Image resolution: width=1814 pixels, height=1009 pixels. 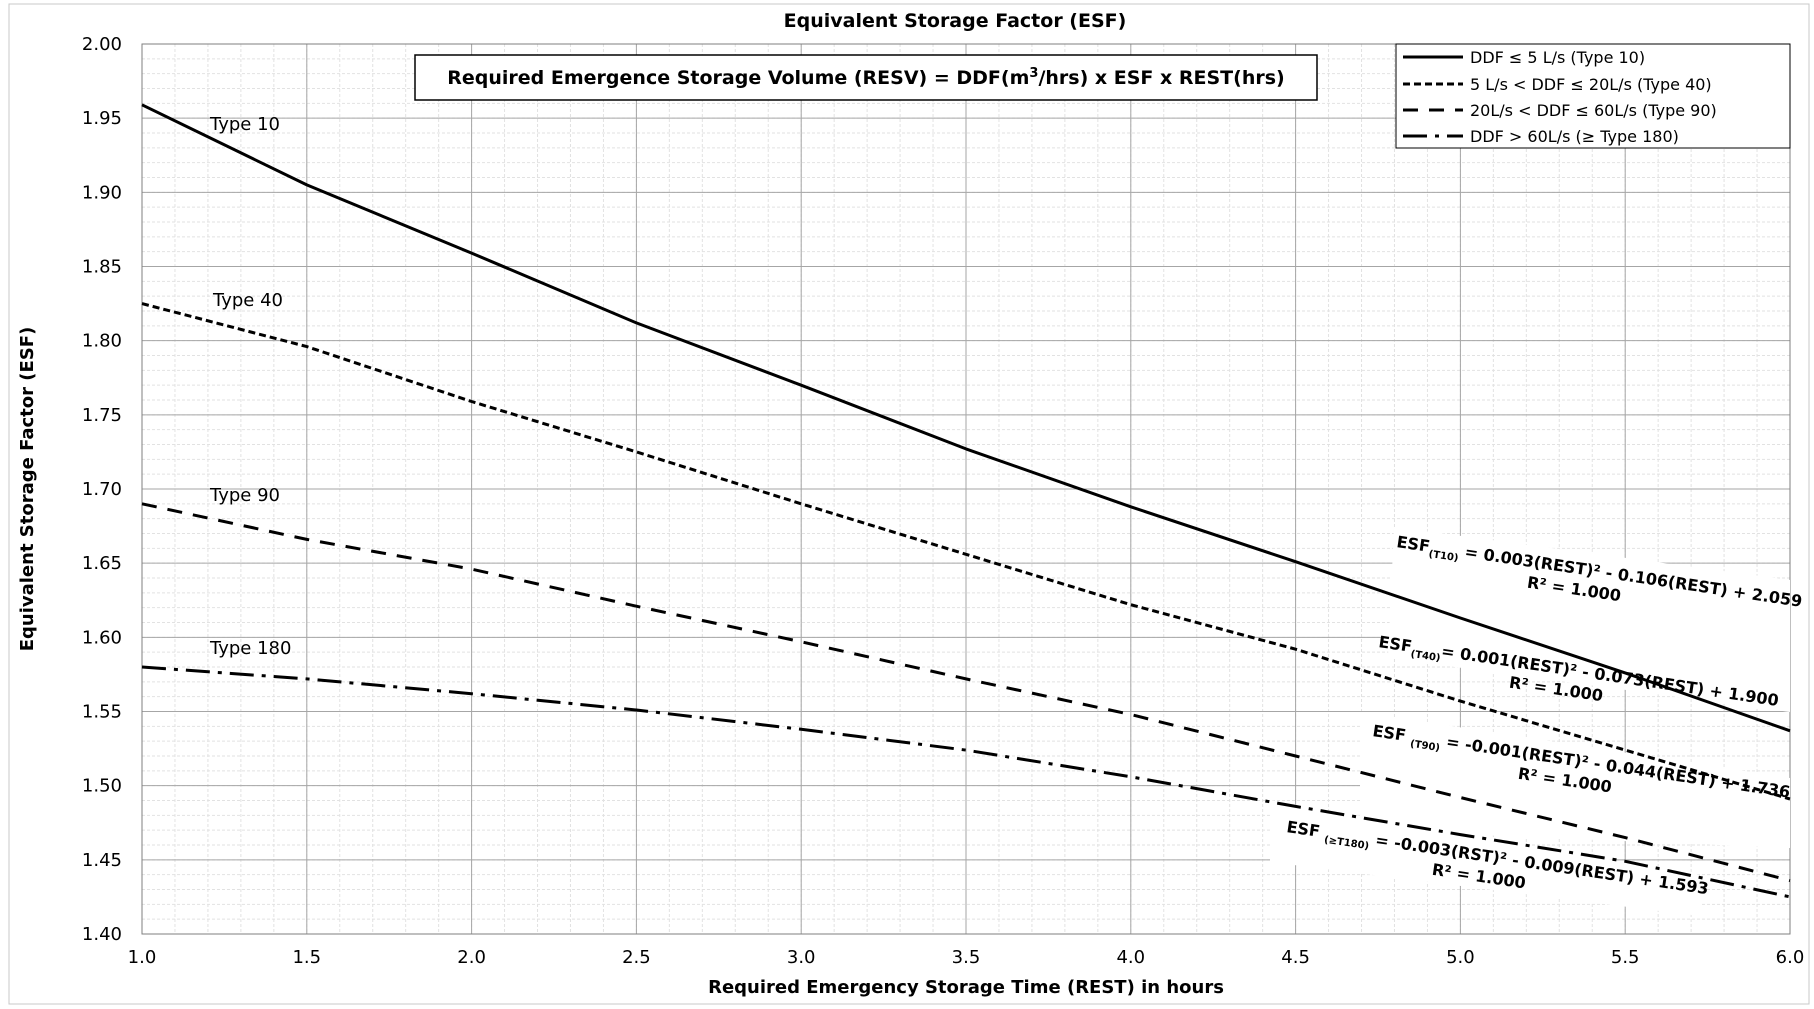 What do you see at coordinates (244, 124) in the screenshot?
I see `curve-label-type-10: Type 10` at bounding box center [244, 124].